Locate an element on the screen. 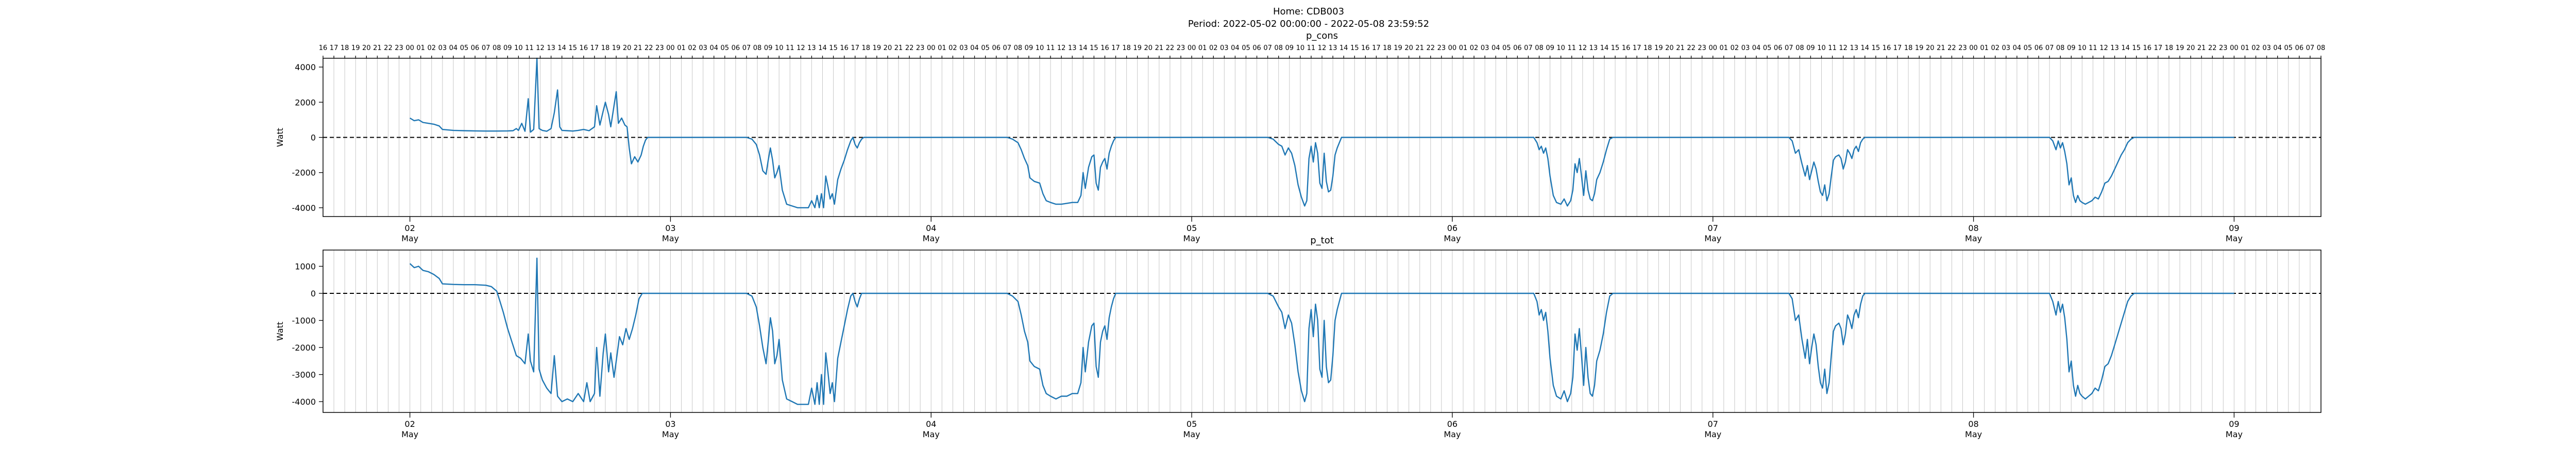 Image resolution: width=2576 pixels, height=464 pixels. hour-tick-label: 10 is located at coordinates (518, 48).